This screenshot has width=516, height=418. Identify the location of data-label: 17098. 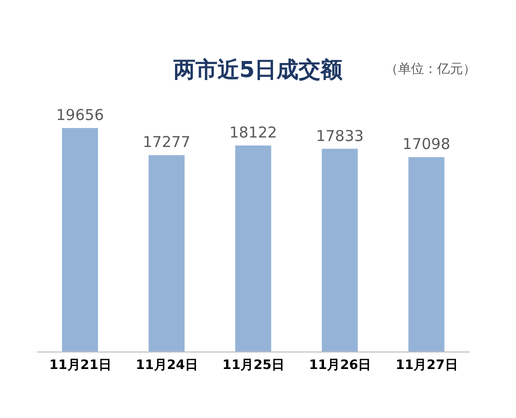
(426, 144).